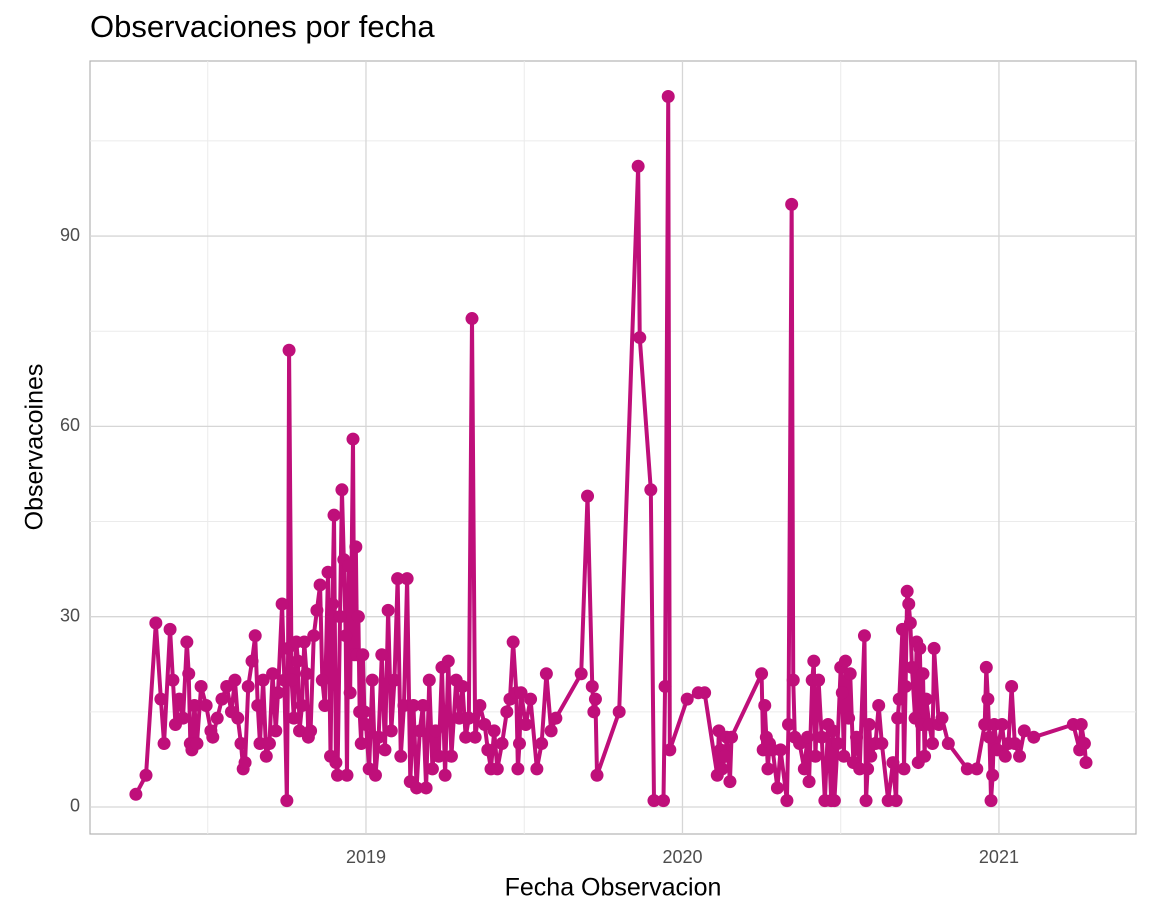  I want to click on chart-title: Observaciones por fecha, so click(262, 26).